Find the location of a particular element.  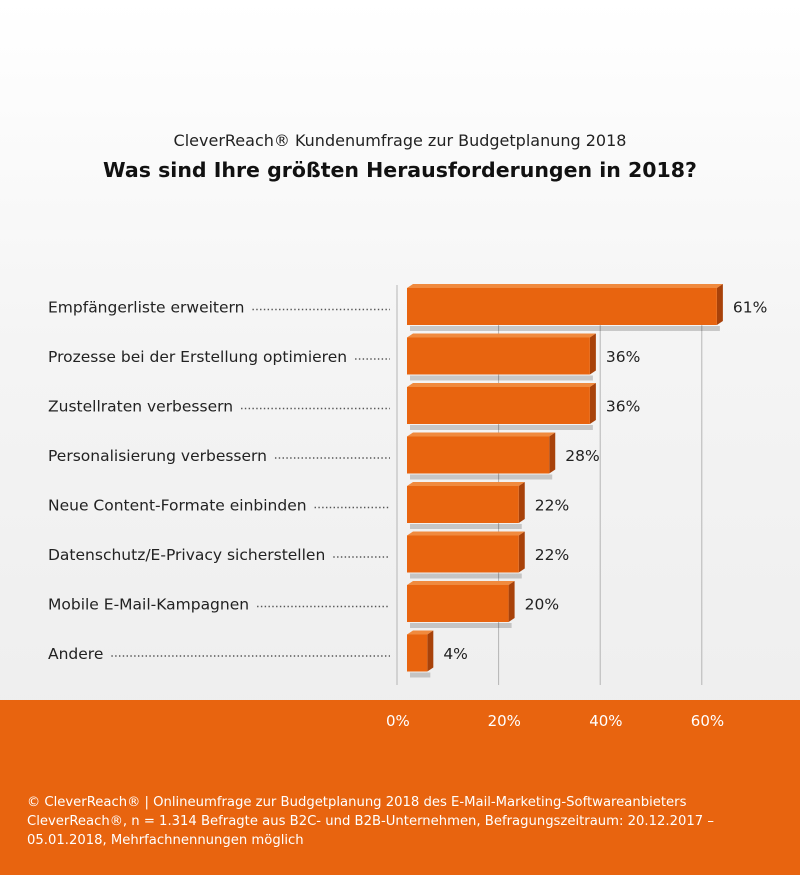

x-tick-label: 0% is located at coordinates (398, 721).